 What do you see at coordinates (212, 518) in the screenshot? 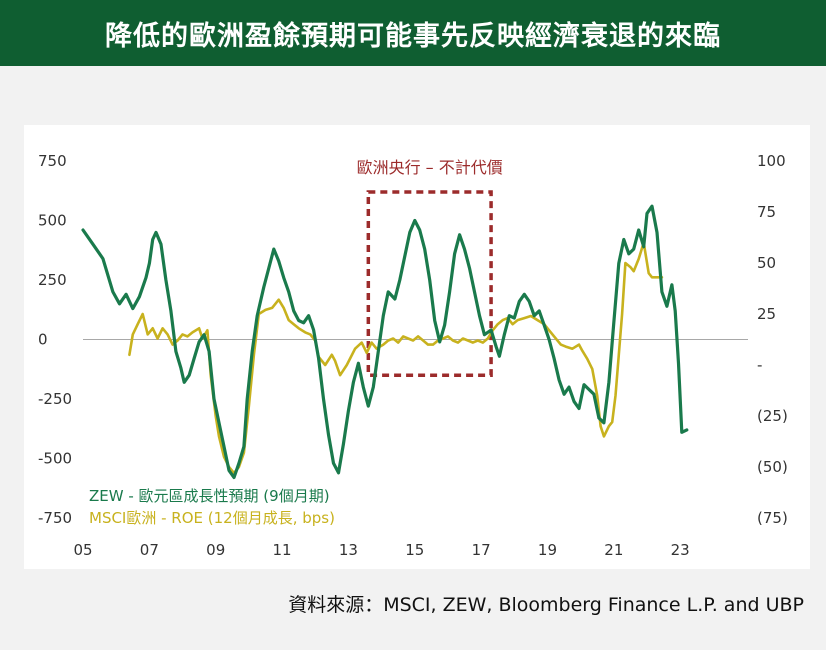
I see `legend-roe: MSCI歐洲 - ROE (12個月成長, bps)` at bounding box center [212, 518].